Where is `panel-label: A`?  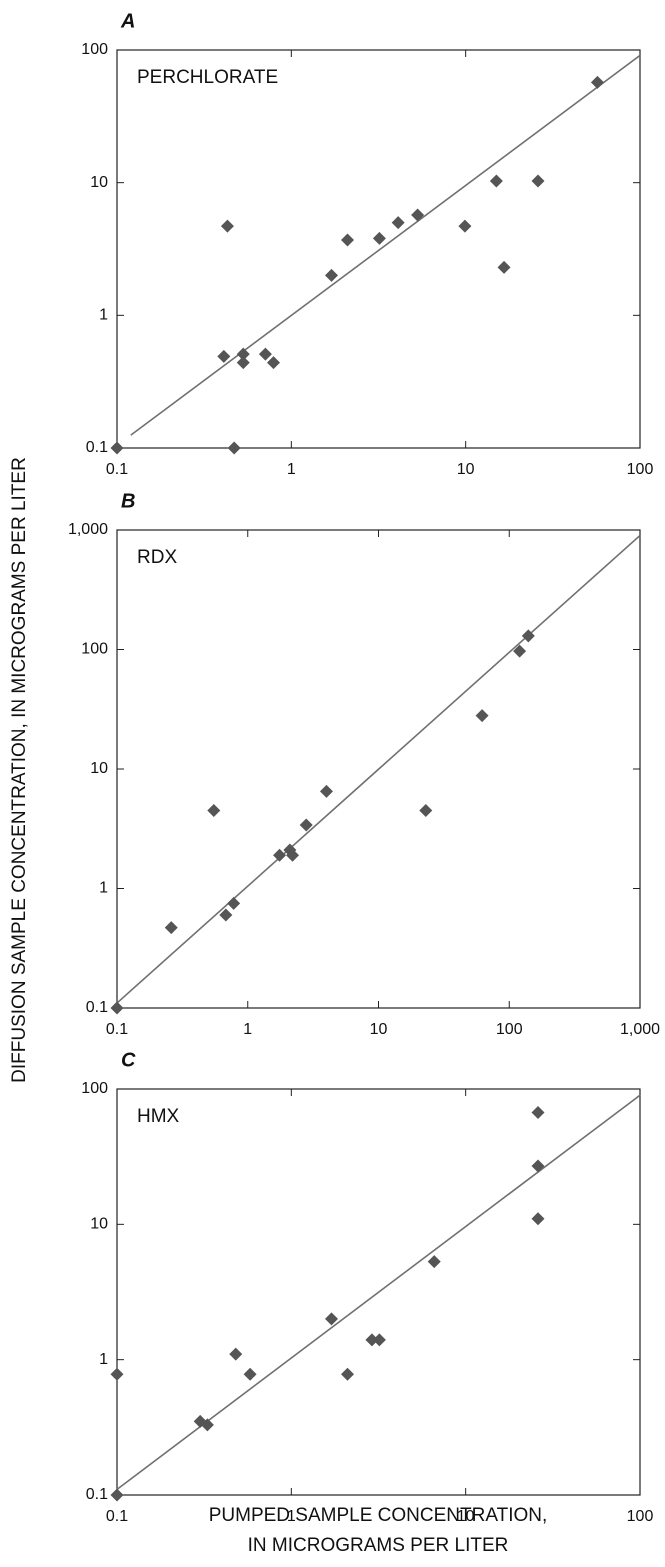 panel-label: A is located at coordinates (127, 21).